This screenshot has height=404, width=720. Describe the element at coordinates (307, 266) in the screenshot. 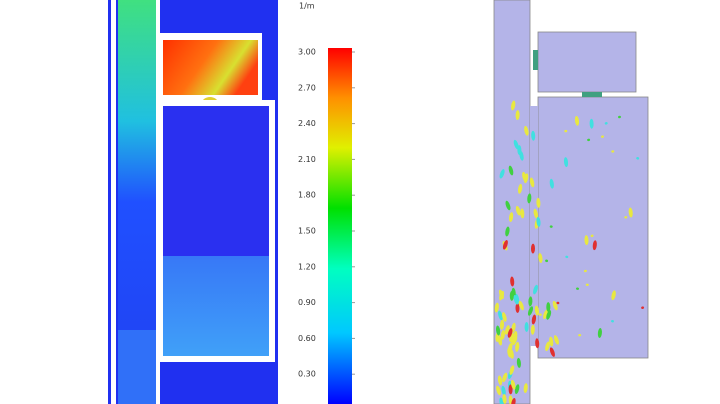

I see `colorbar-tick-label: 1.20` at that location.